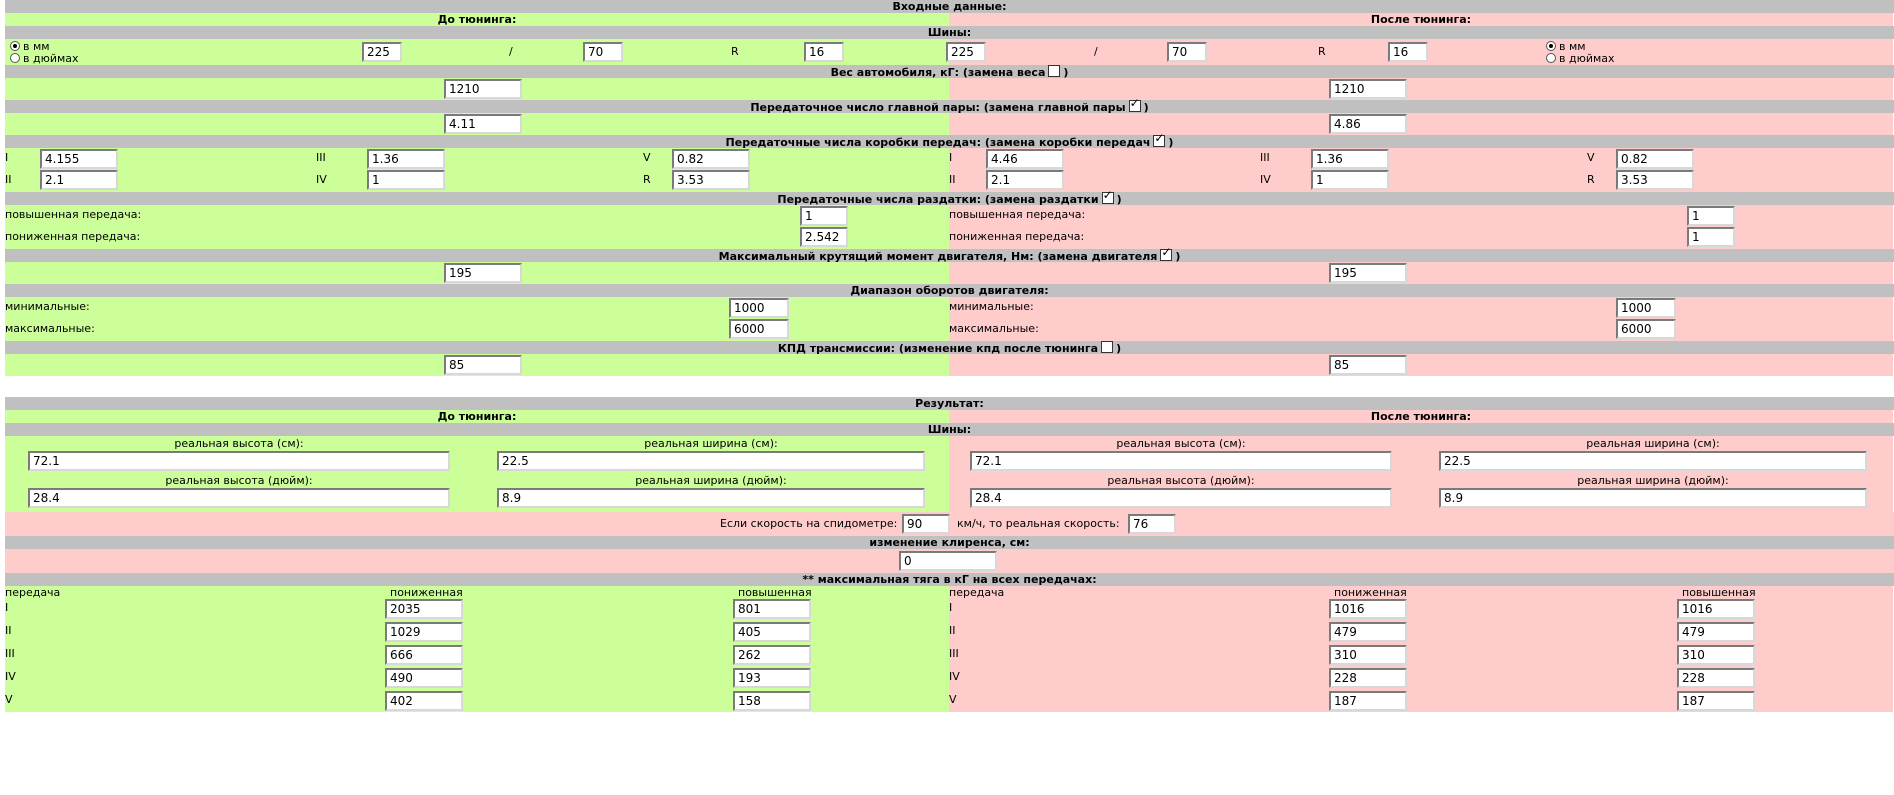 The height and width of the screenshot is (795, 1894). I want to click on speed-prefix-label: Если скорость на спидометре:, so click(809, 523).